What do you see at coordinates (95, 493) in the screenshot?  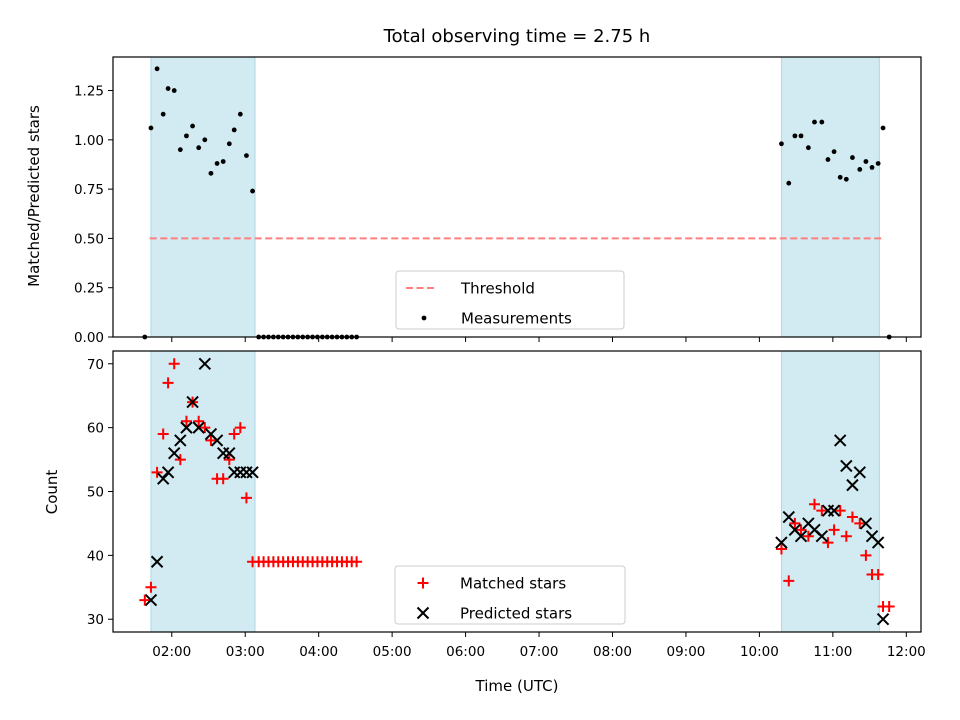 I see `y-tick-label-1-2: 50` at bounding box center [95, 493].